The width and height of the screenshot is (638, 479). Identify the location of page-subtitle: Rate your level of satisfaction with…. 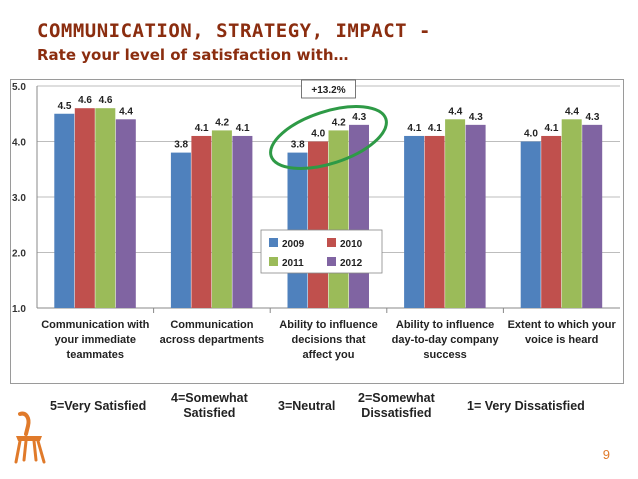
(193, 55).